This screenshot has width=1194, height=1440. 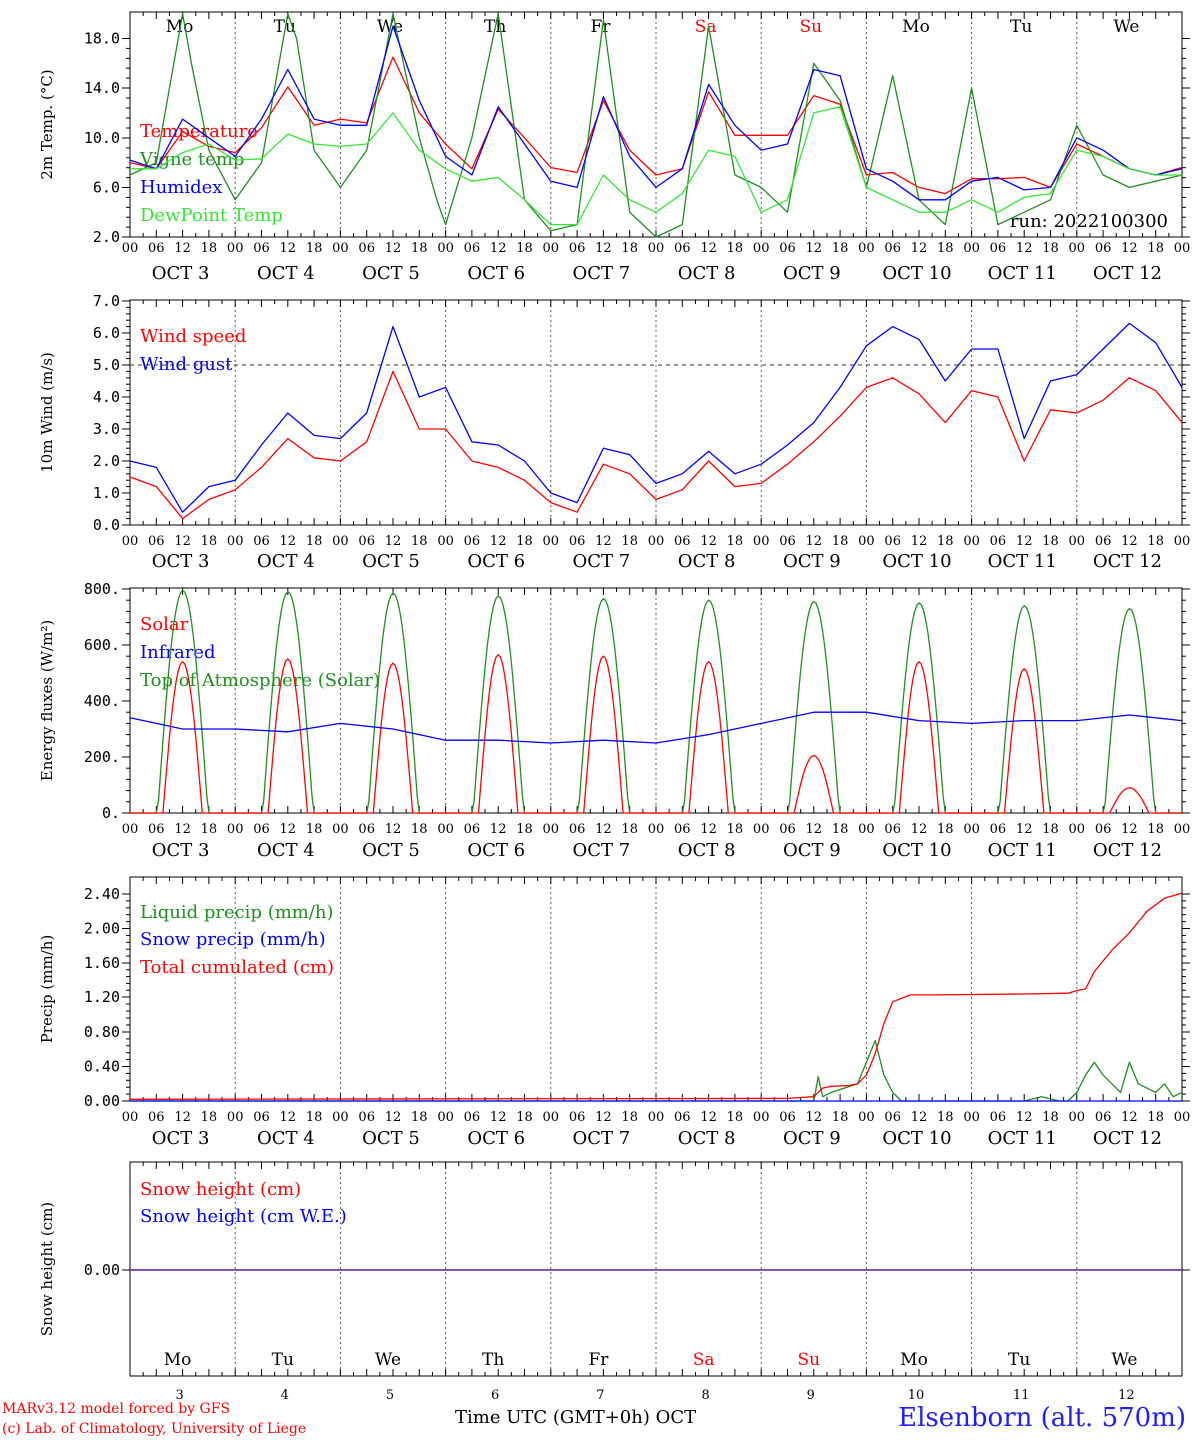 What do you see at coordinates (498, 1117) in the screenshot?
I see `precip-hour-tick-label: 12` at bounding box center [498, 1117].